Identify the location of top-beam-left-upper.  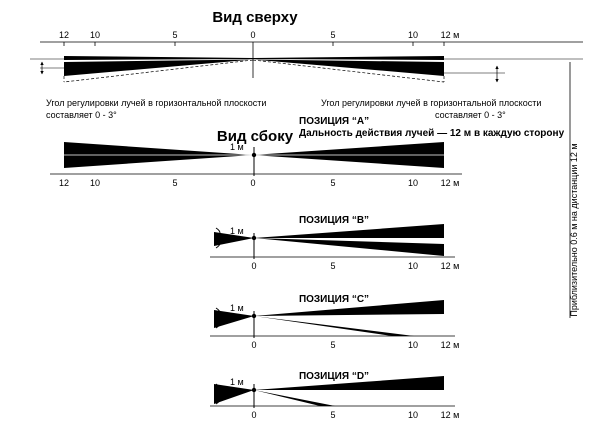
(158, 58).